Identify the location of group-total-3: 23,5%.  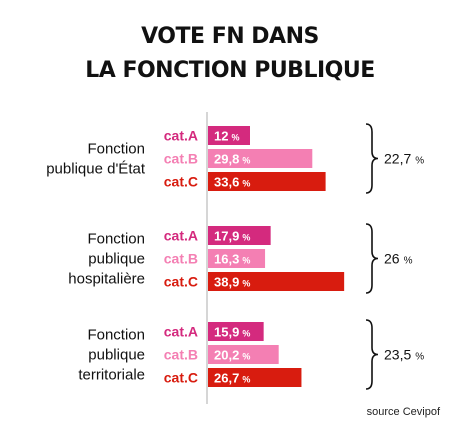
(404, 355).